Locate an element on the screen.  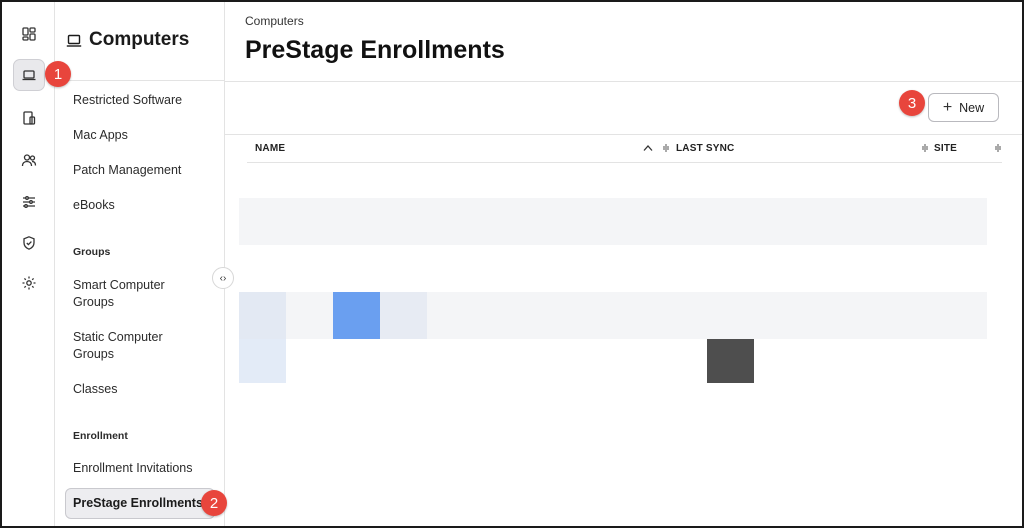
settings-sliders-icon is located at coordinates (29, 202).